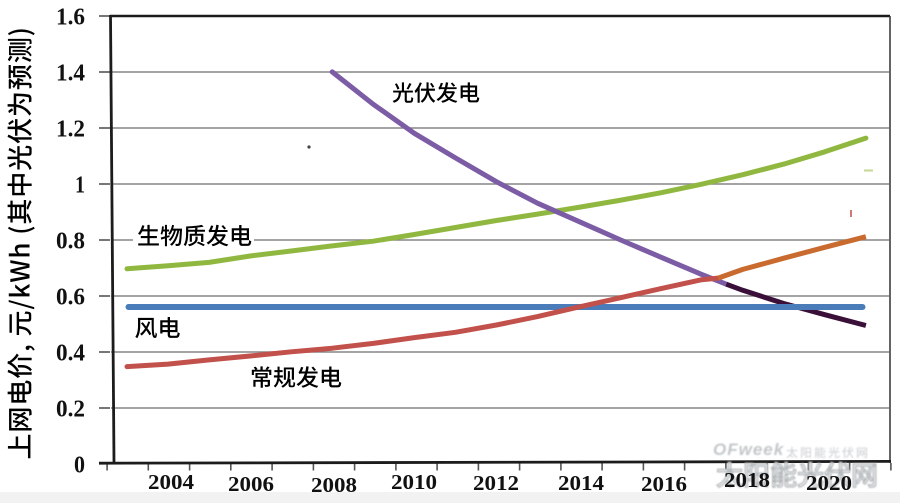  I want to click on svg-text: 0.6, so click(70, 298).